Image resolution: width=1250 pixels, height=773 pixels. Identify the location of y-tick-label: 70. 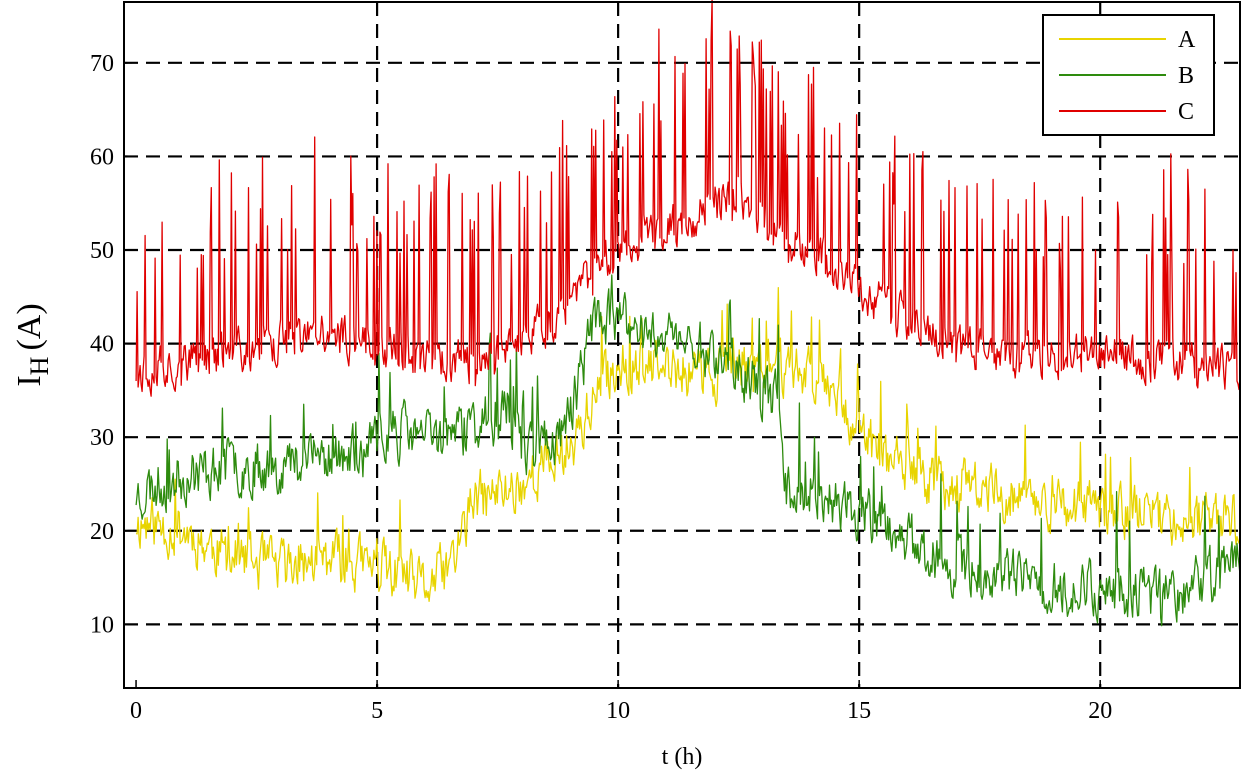
(102, 64).